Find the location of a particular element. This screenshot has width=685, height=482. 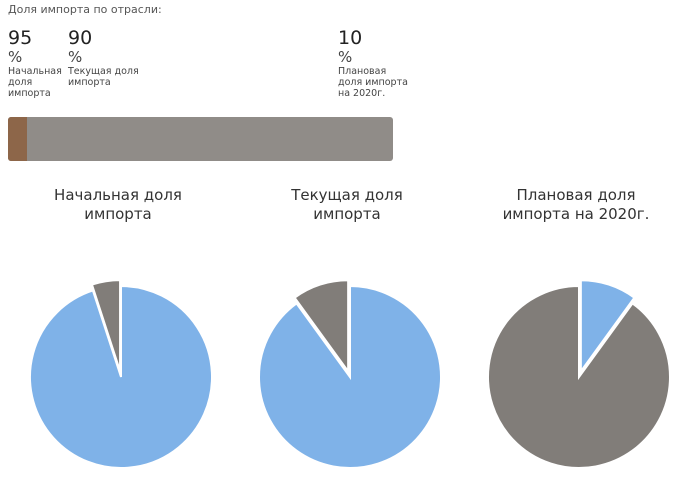

stat-current-share: 90 % Текущая доля импорта is located at coordinates (113, 57).